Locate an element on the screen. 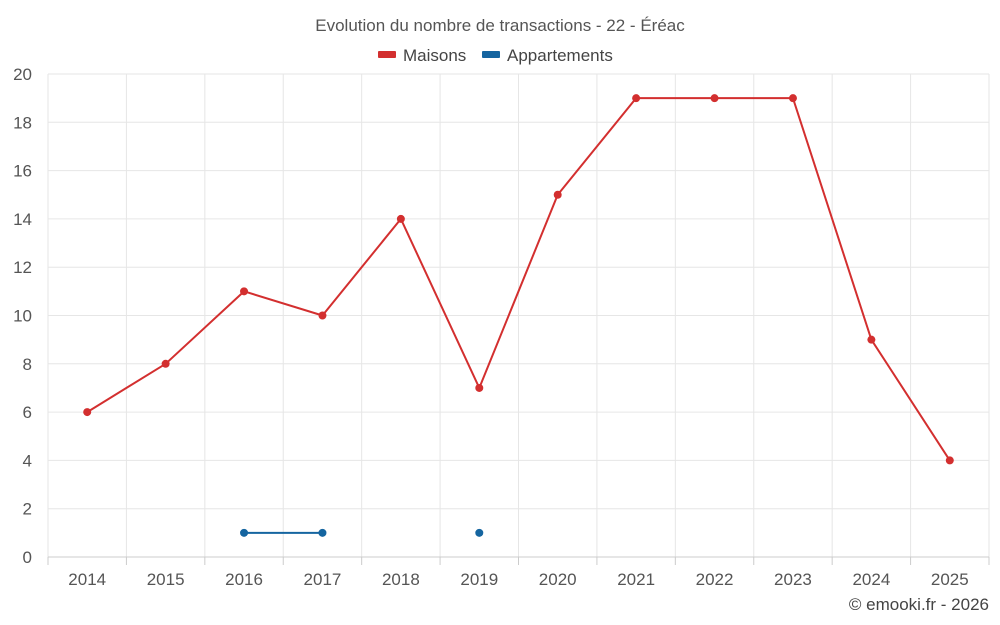  legend-item-appartements: Appartements is located at coordinates (547, 55).